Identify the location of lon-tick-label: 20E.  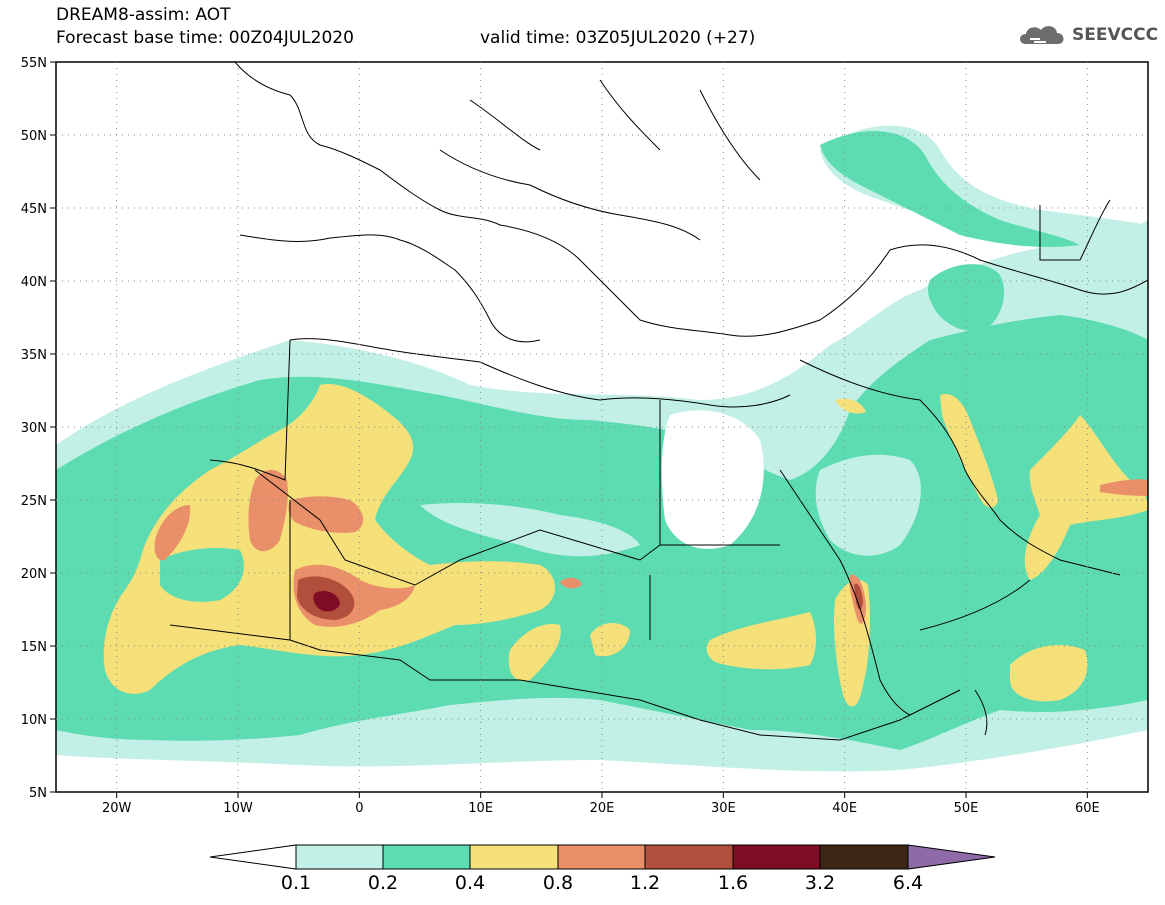
(602, 808).